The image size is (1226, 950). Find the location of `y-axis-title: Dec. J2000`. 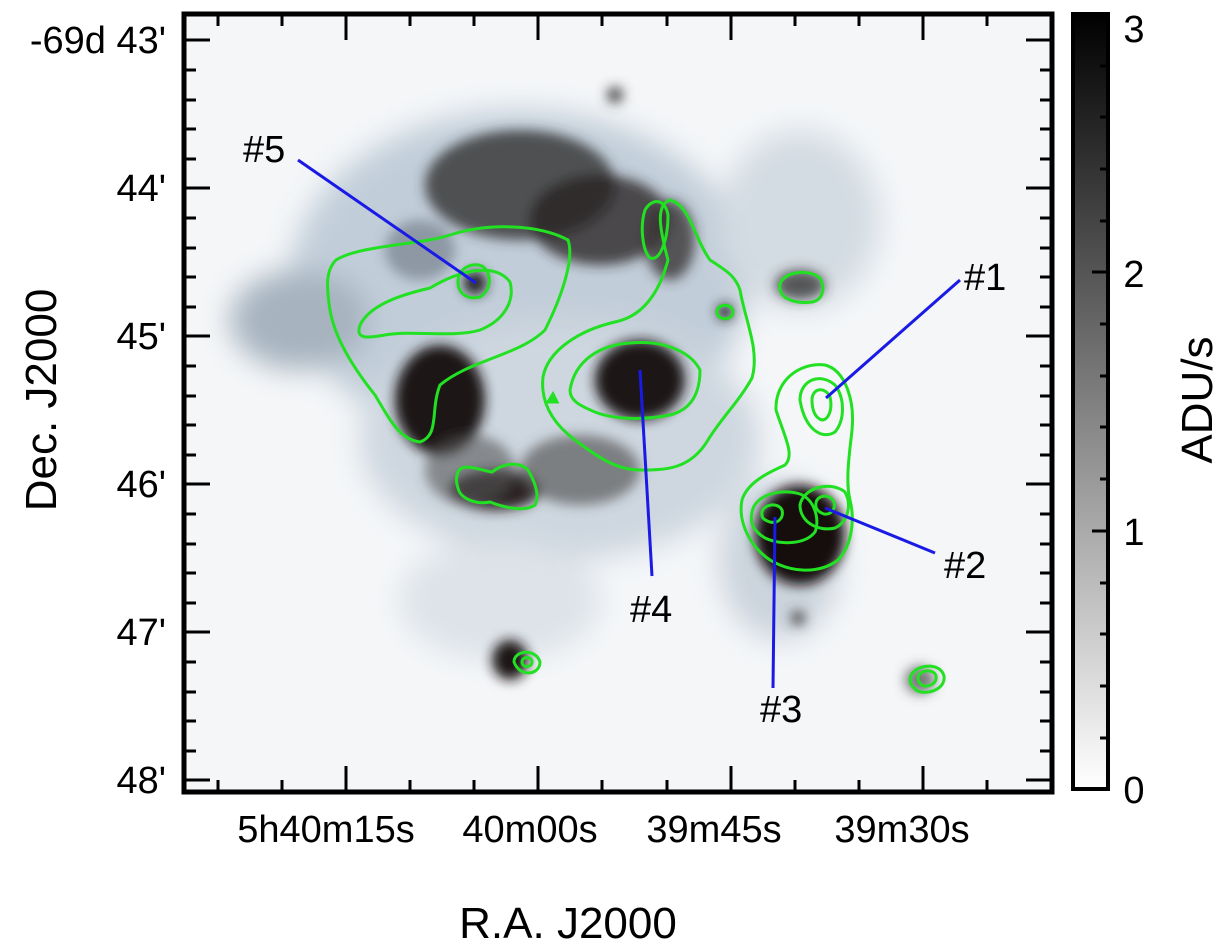

y-axis-title: Dec. J2000 is located at coordinates (41, 400).